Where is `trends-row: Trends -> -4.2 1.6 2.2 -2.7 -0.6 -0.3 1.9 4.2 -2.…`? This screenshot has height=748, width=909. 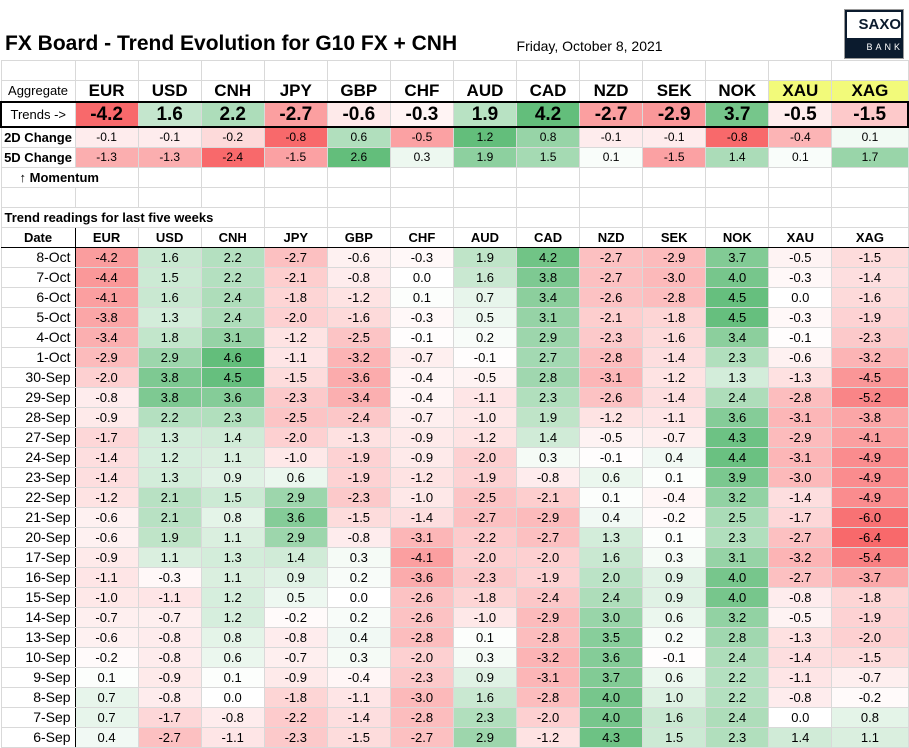
trends-row: Trends -> -4.2 1.6 2.2 -2.7 -0.6 -0.3 1.9 4.2 -2.… is located at coordinates (454, 114).